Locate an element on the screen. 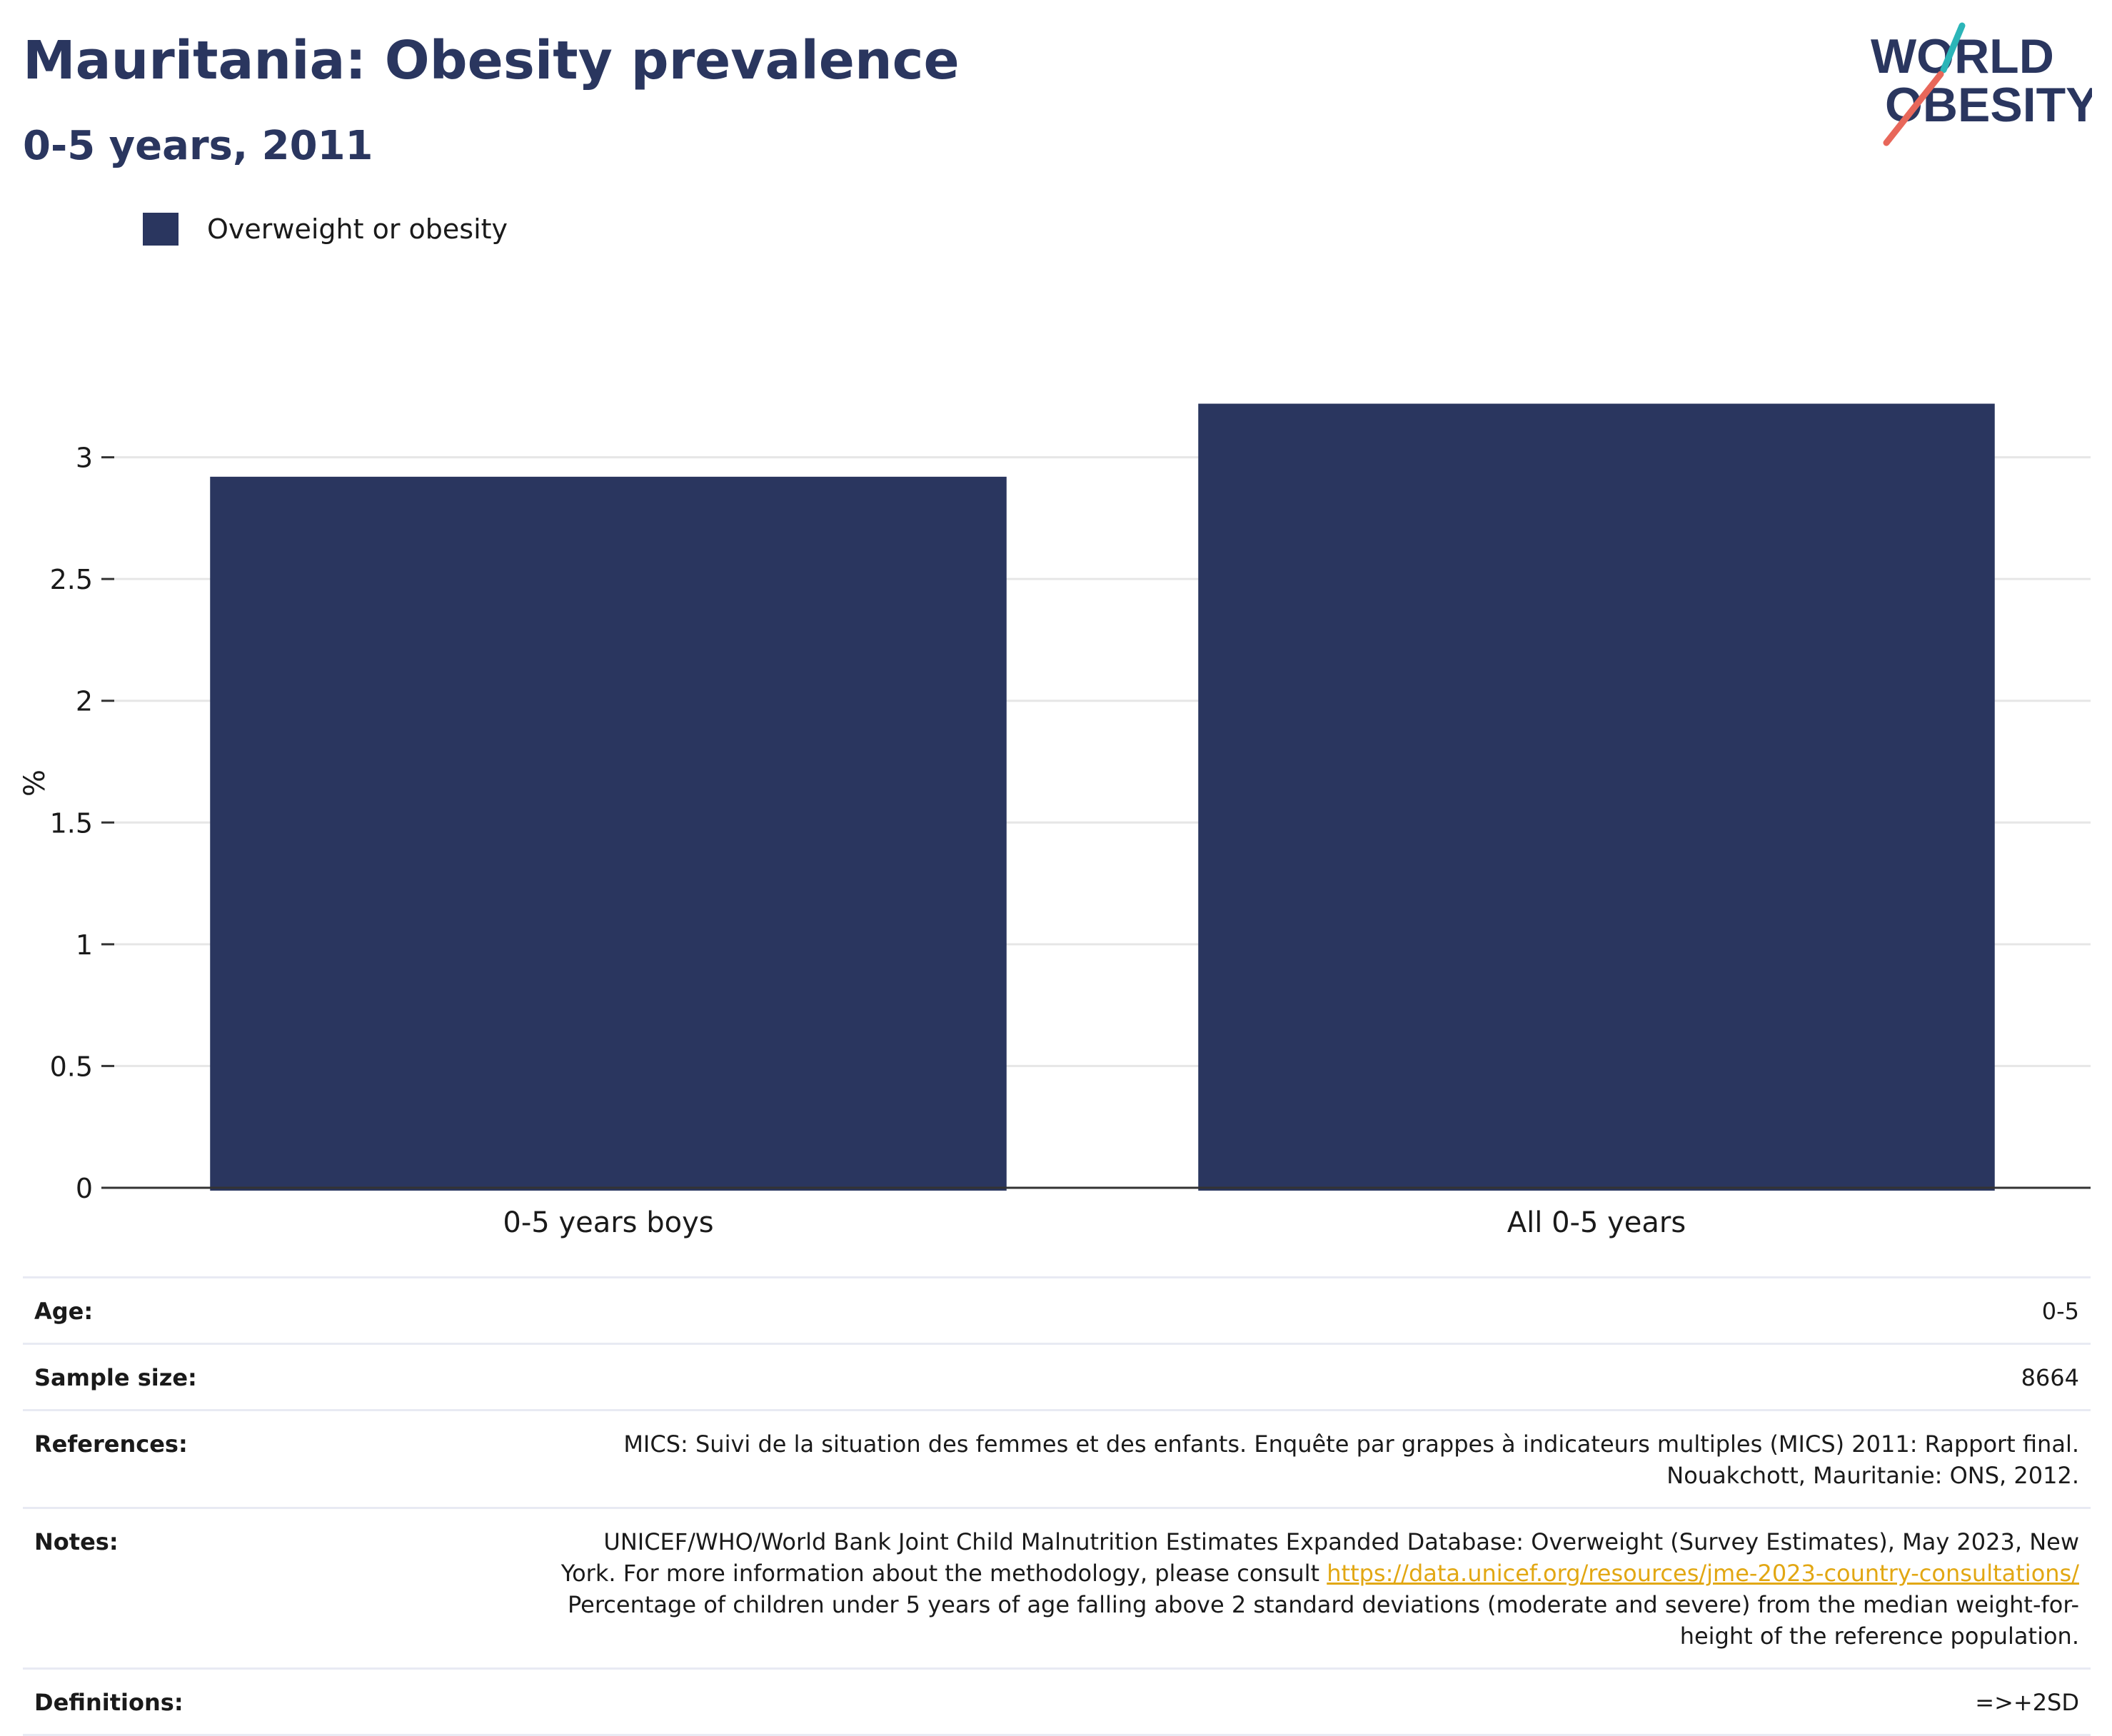 This screenshot has height=1736, width=2112. x-tick-label: 0-5 years boys is located at coordinates (608, 1222).